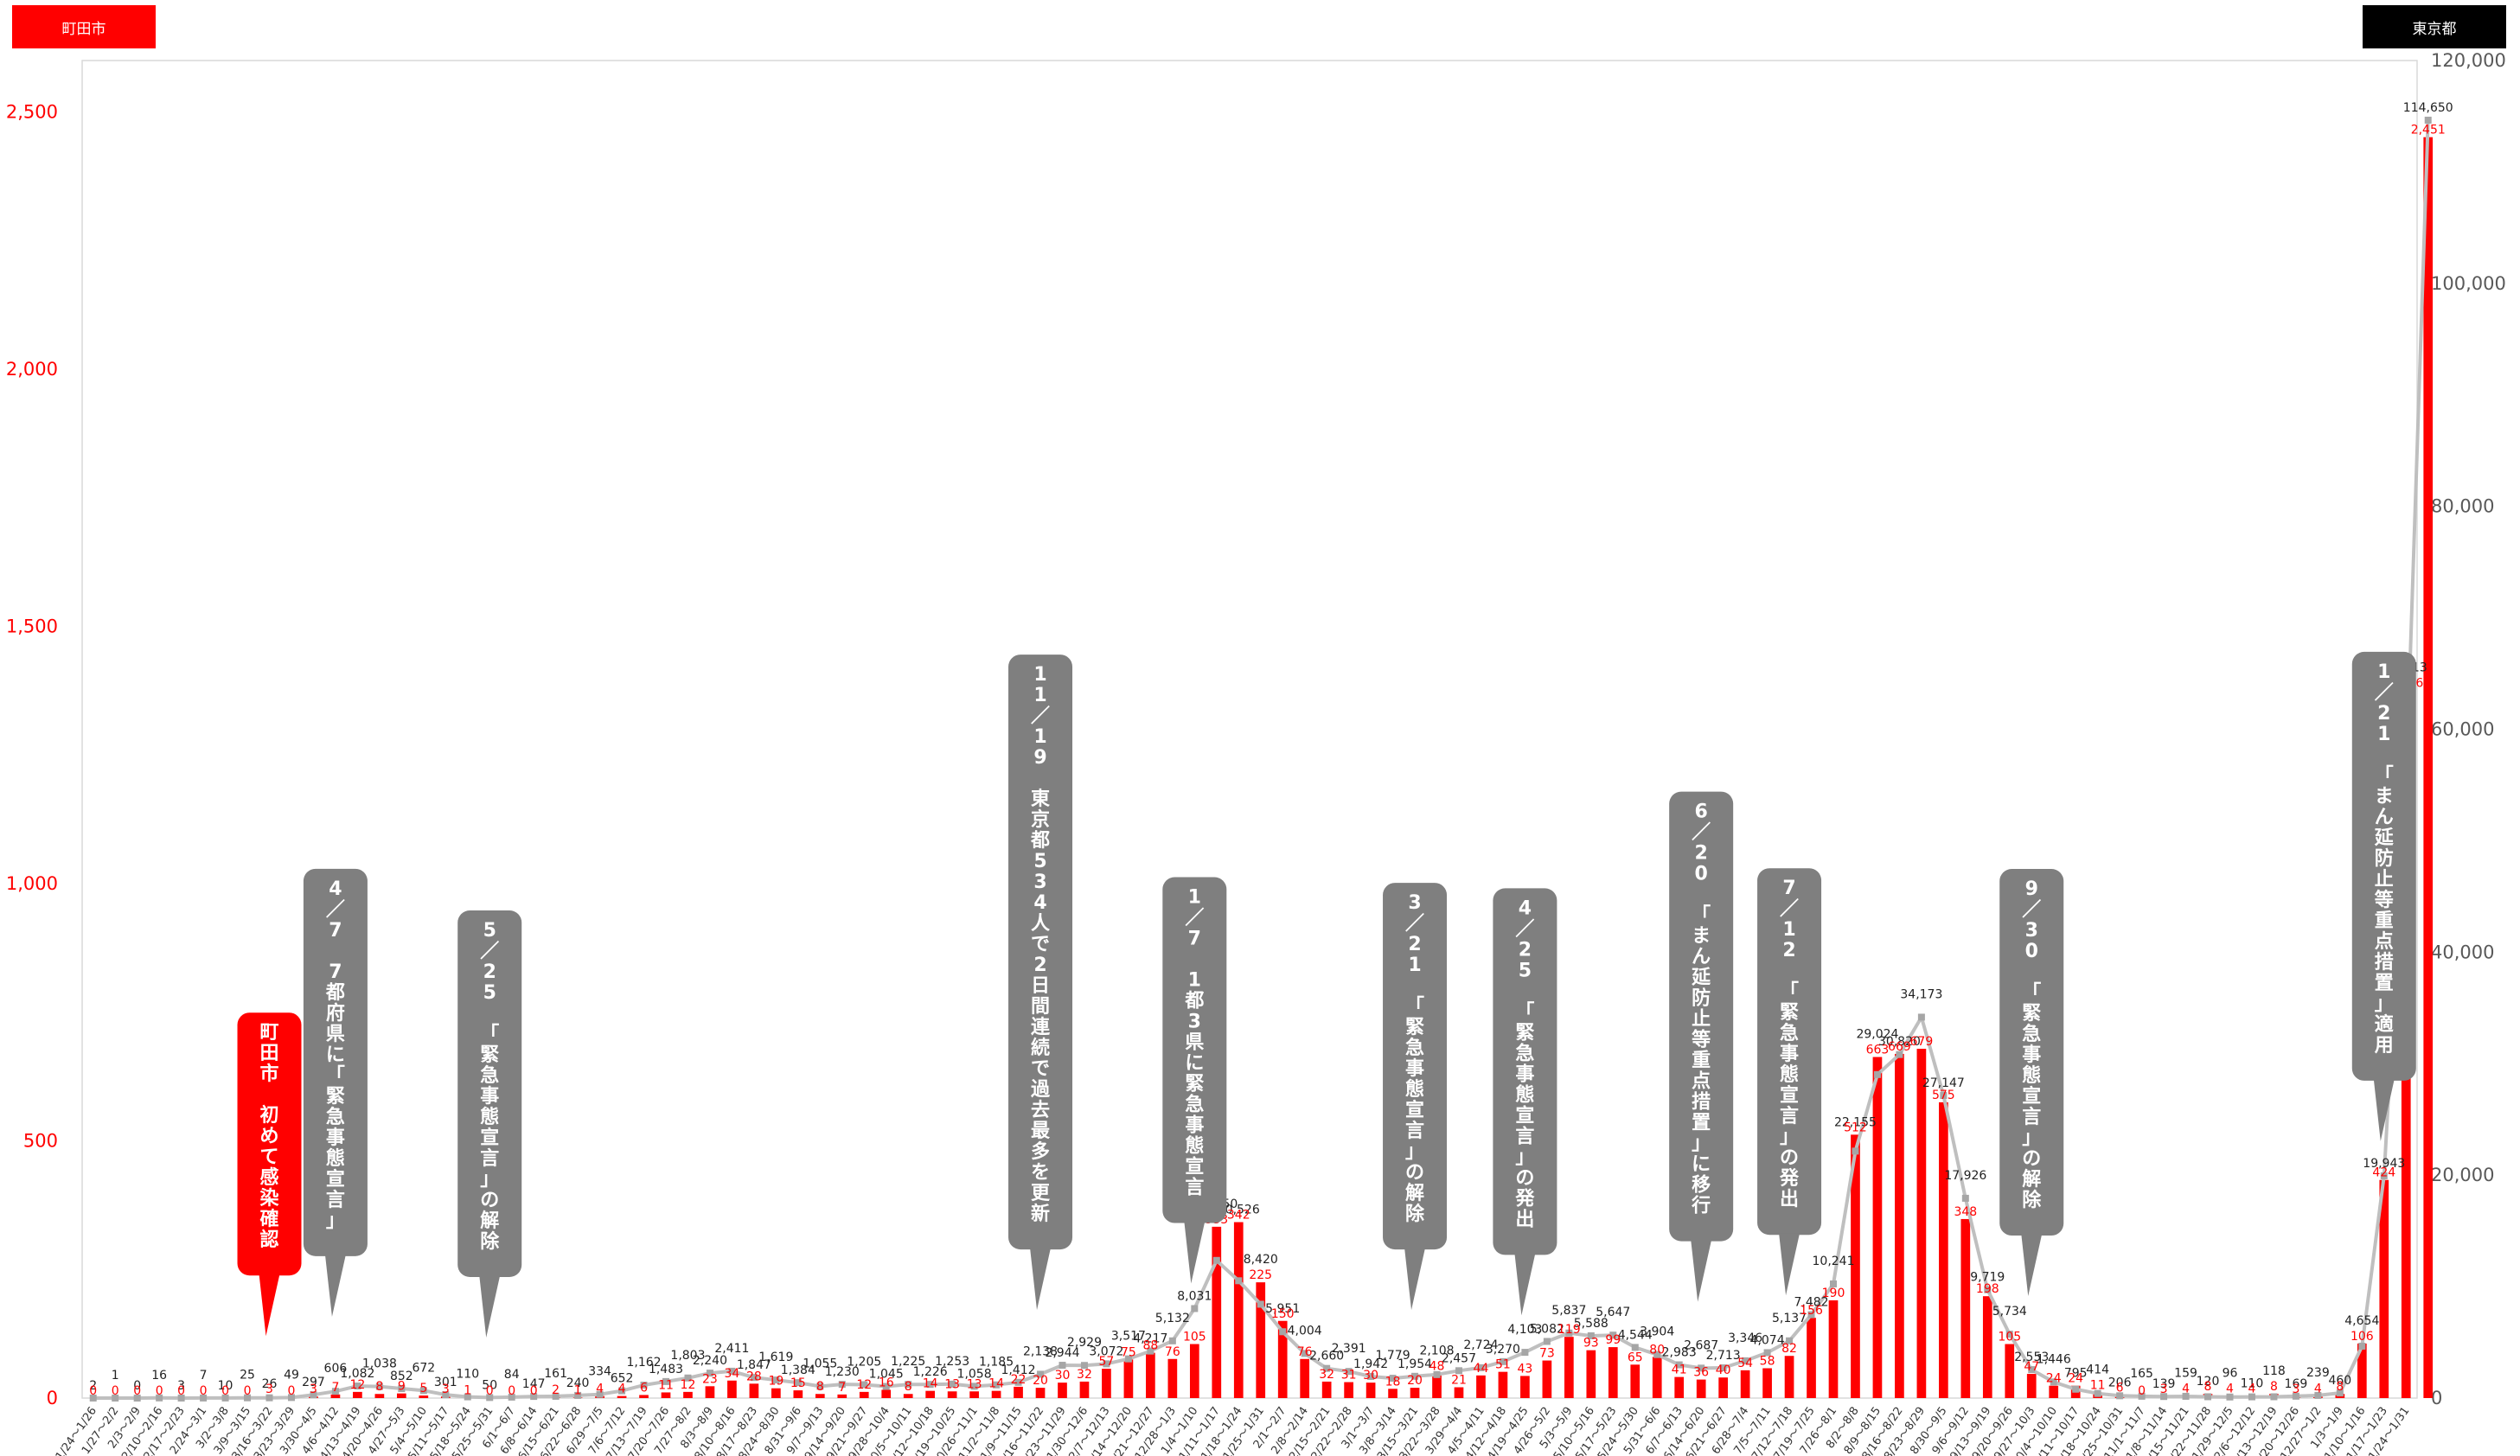 Image resolution: width=2520 pixels, height=1456 pixels. Describe the element at coordinates (1459, 1381) in the screenshot. I see `machida-data-label: 21` at that location.